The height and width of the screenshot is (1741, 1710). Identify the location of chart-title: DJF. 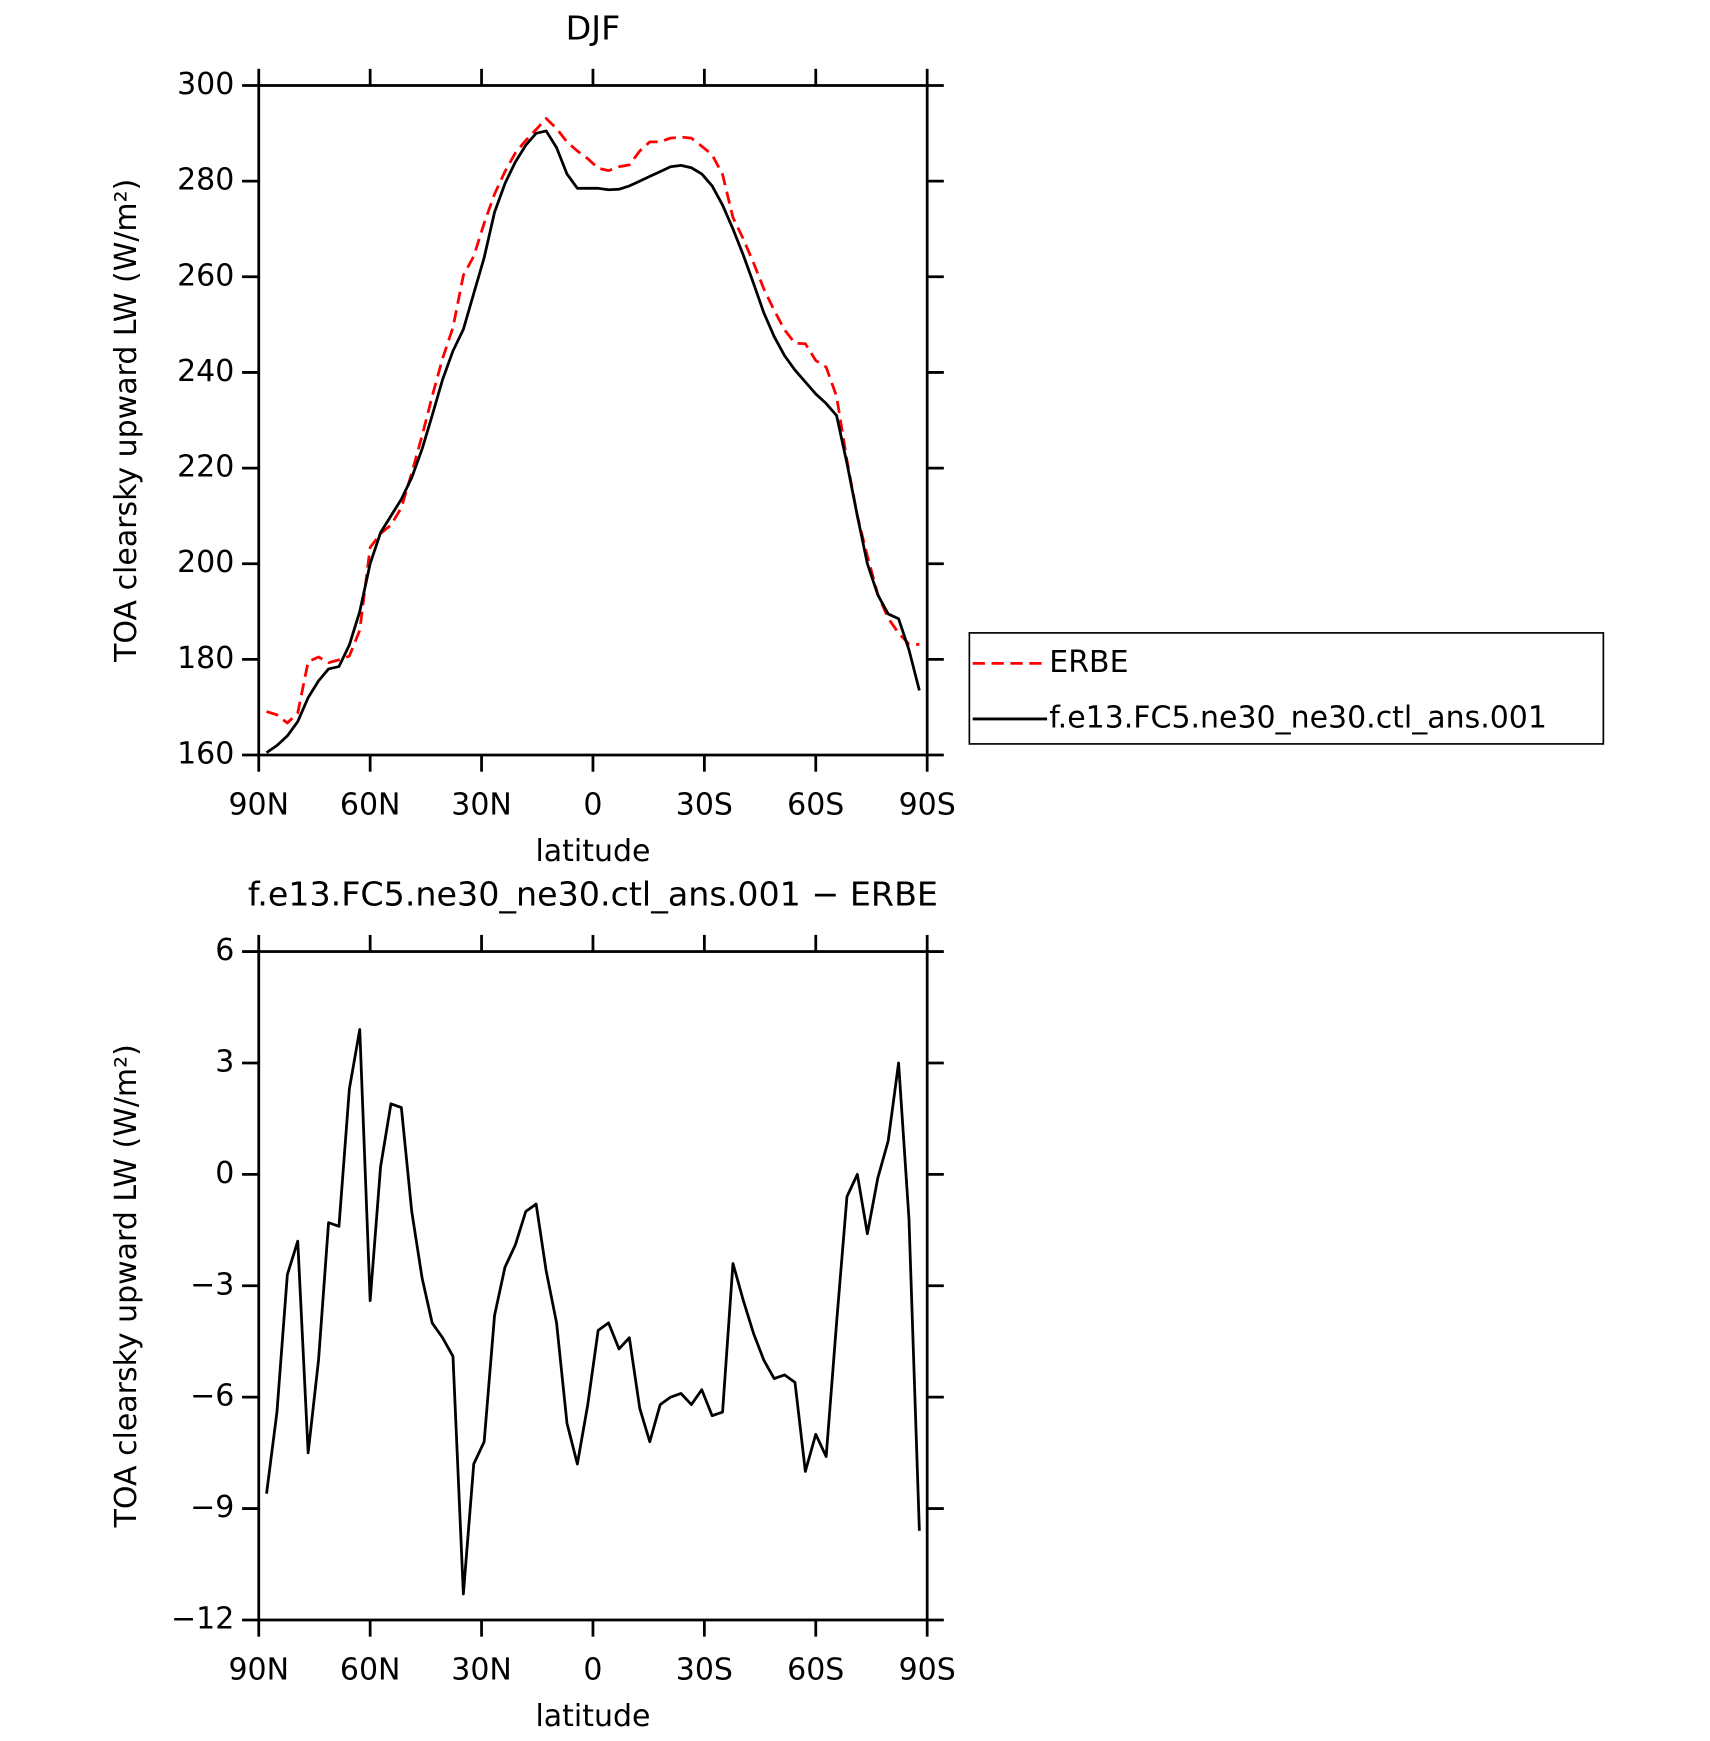
(593, 27).